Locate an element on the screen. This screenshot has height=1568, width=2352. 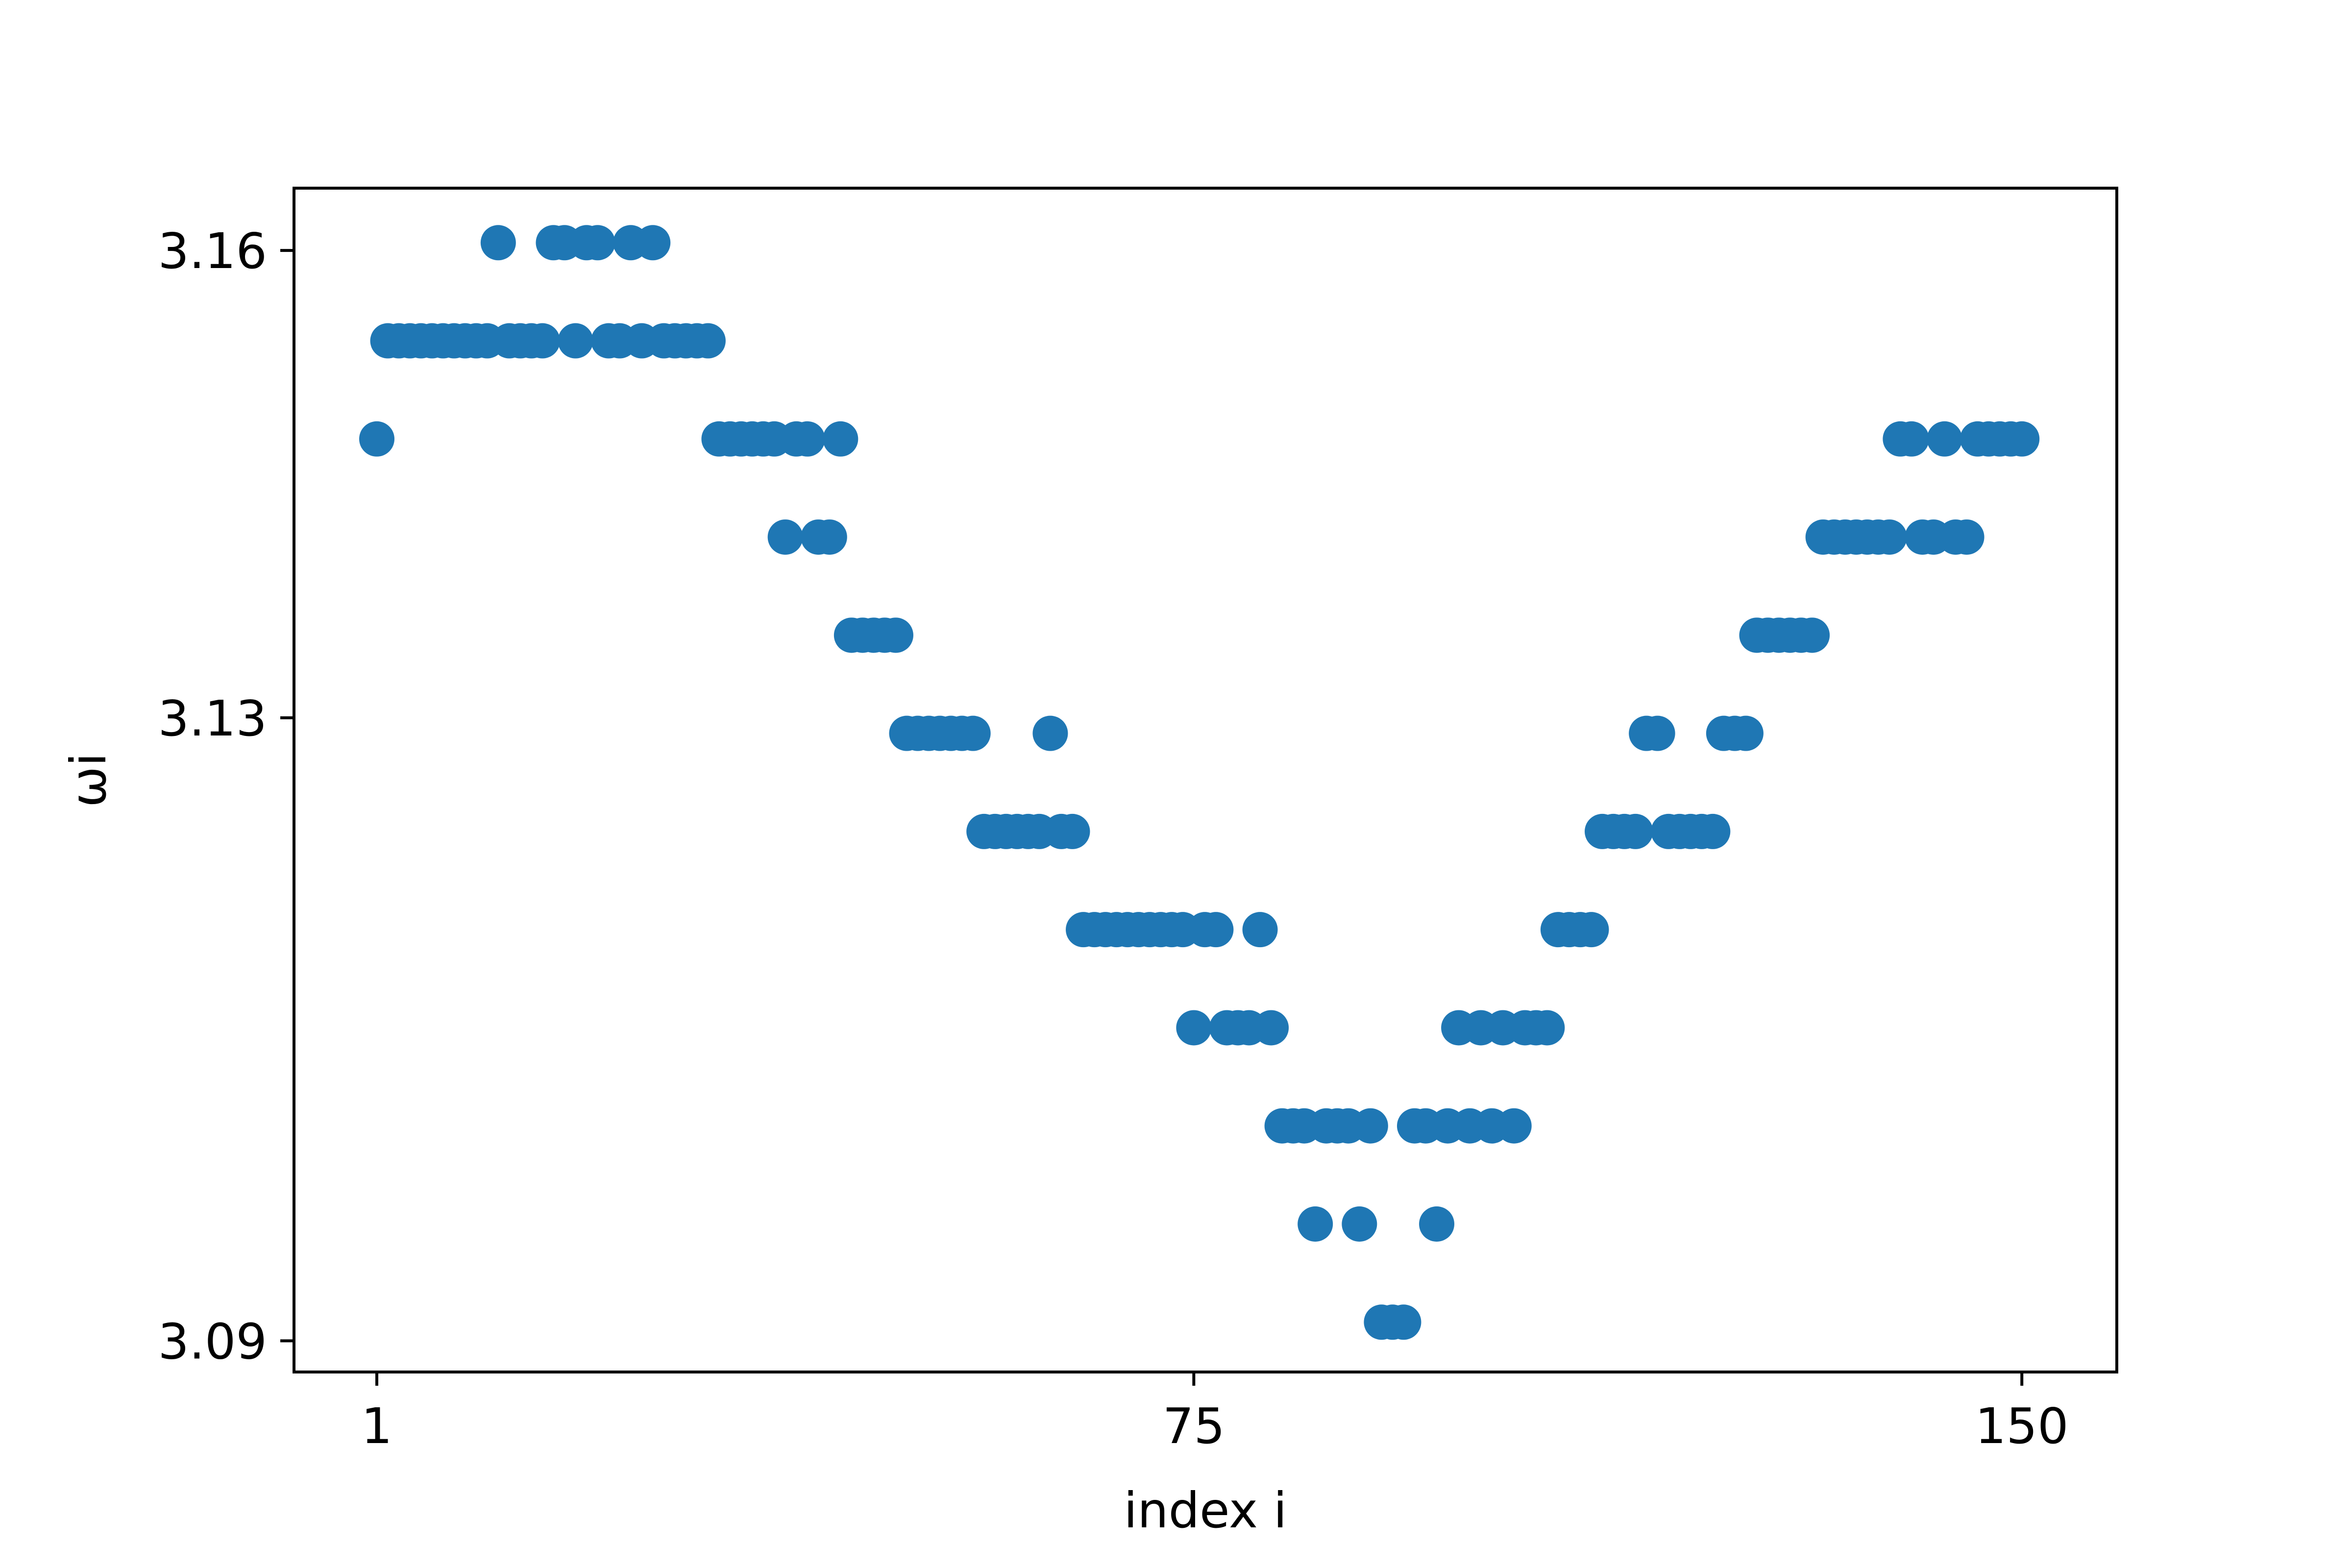
y-axis-ticks: 3.09 3.13 3.16 is located at coordinates (226, 796).